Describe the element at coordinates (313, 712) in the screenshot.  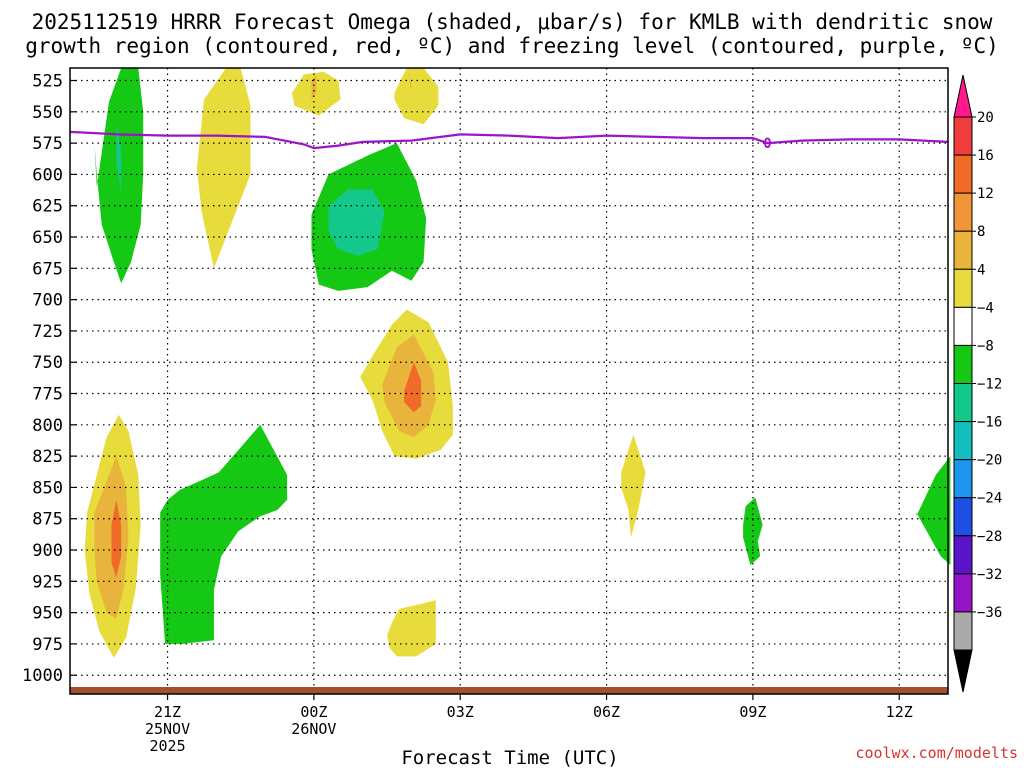
I see `x-tick-label: 00Z` at that location.